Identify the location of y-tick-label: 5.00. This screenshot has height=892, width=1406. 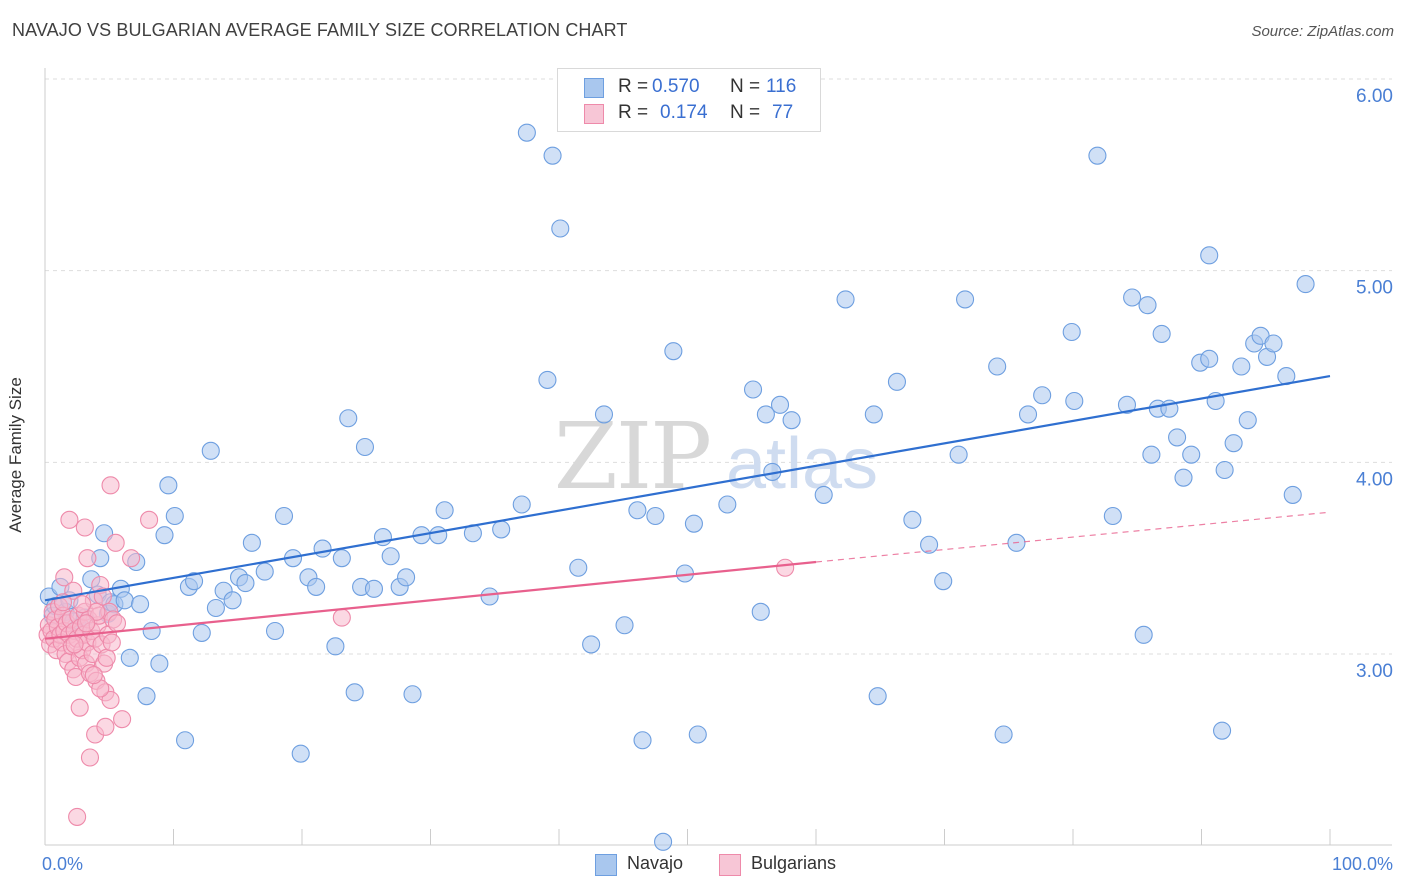
(1374, 288).